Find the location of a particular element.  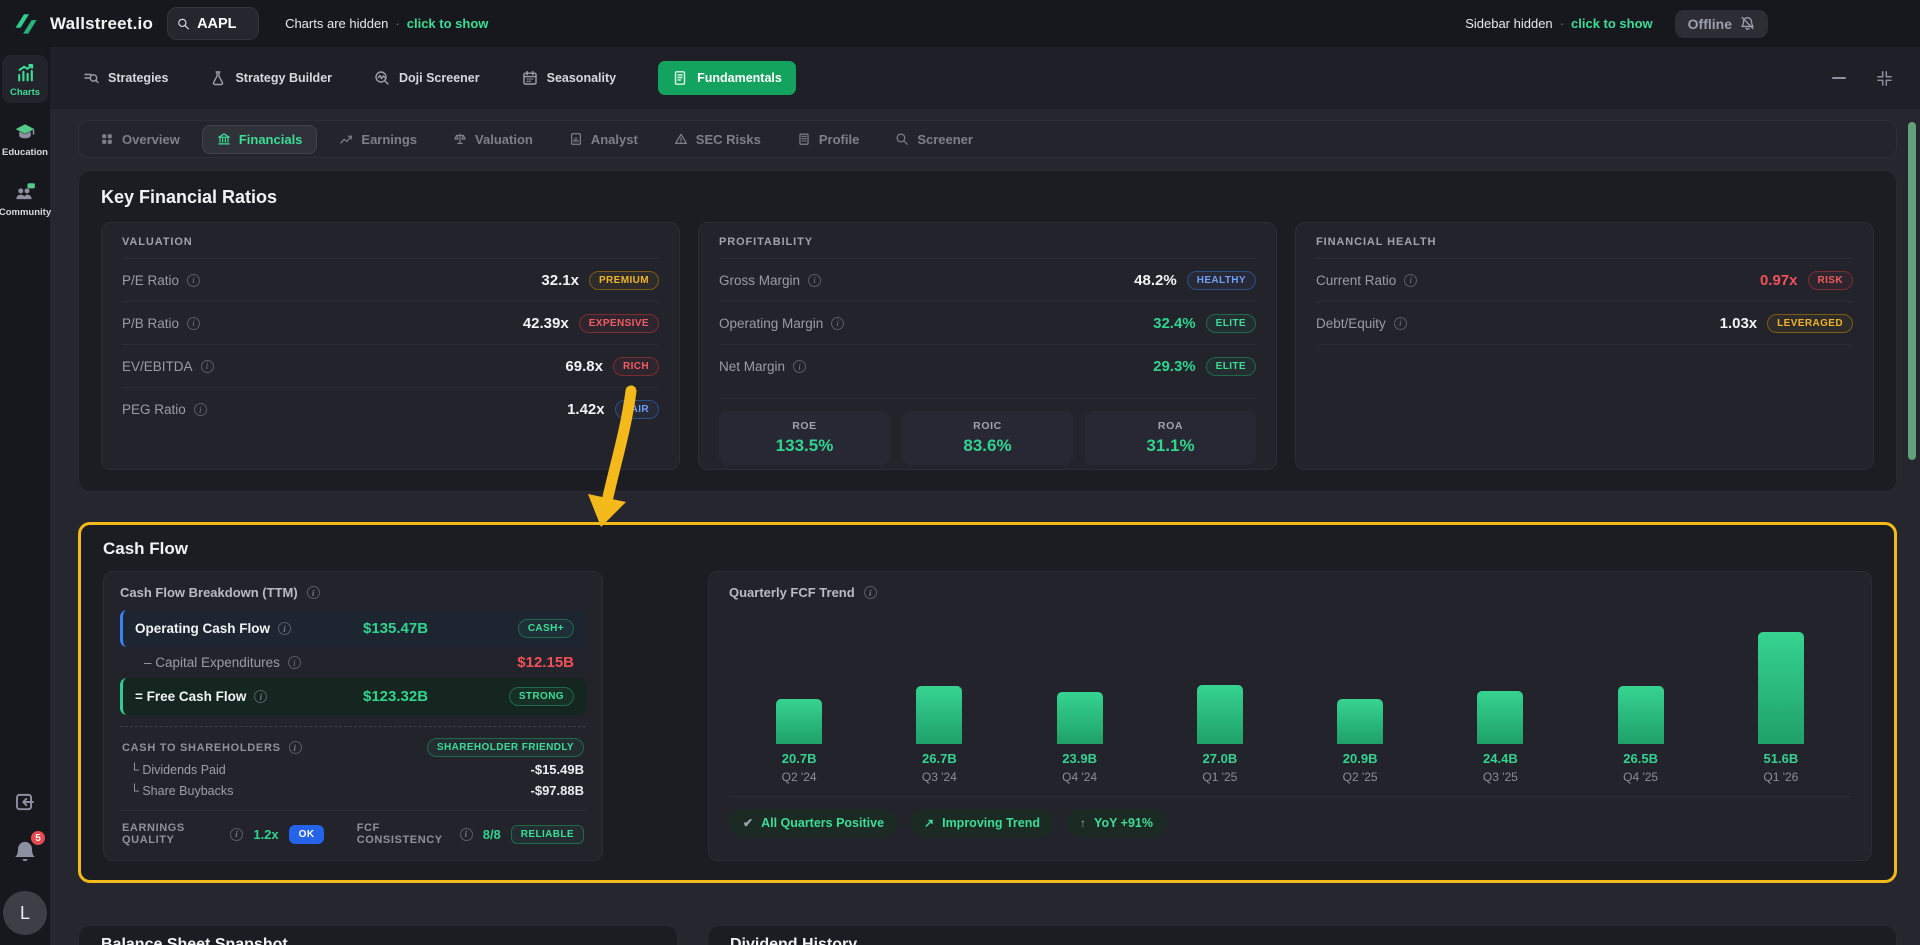

ticker-search-box is located at coordinates (213, 23).